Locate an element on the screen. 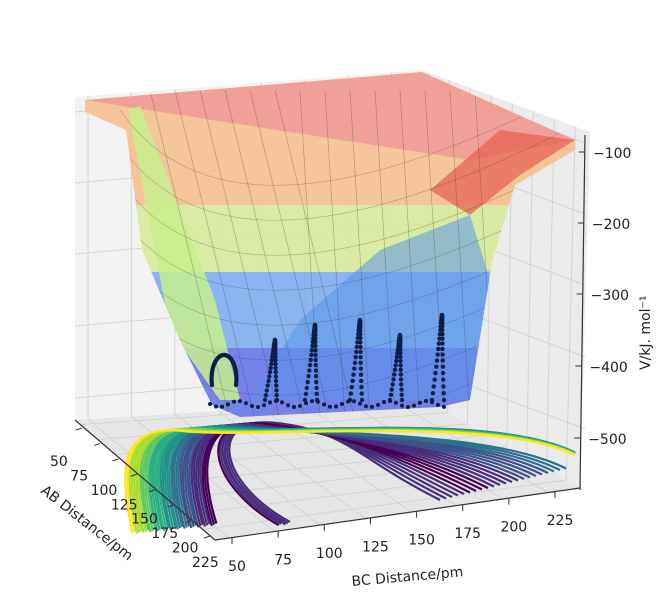 The image size is (656, 599). v-tick-label: −400 is located at coordinates (608, 368).